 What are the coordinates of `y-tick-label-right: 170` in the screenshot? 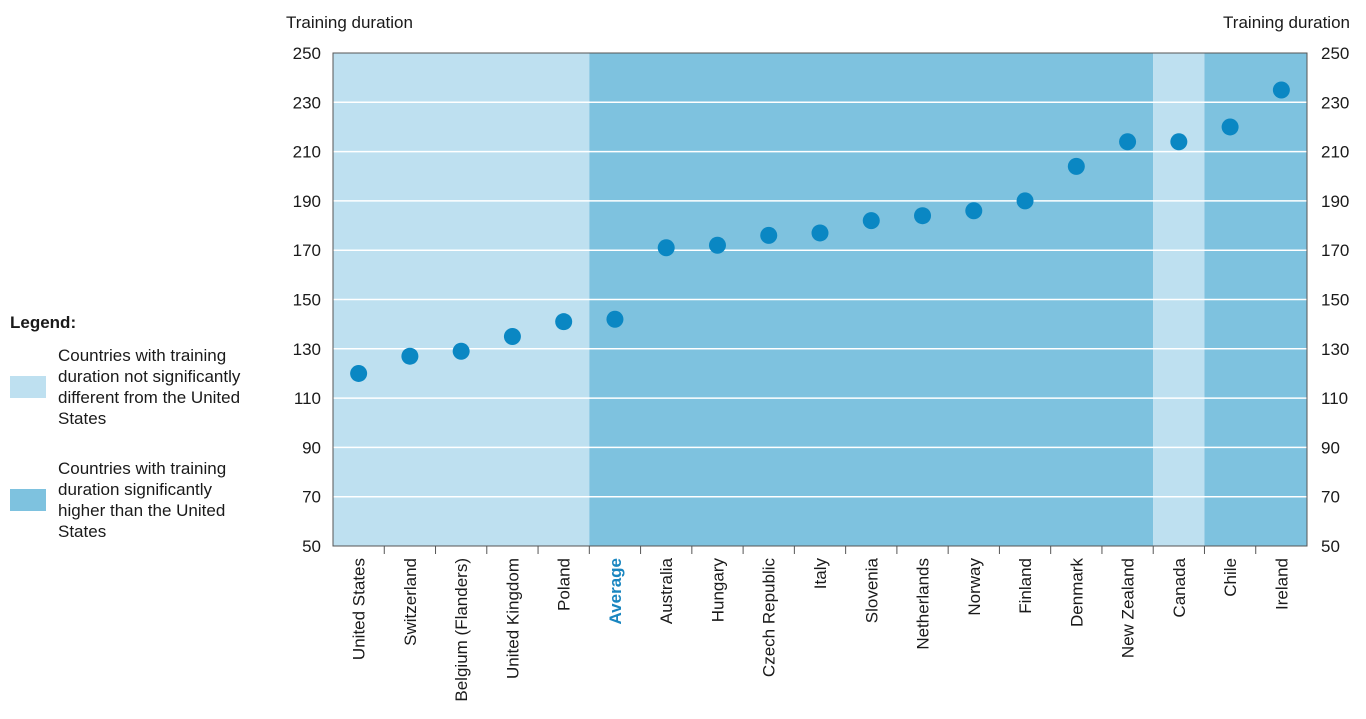 It's located at (1335, 250).